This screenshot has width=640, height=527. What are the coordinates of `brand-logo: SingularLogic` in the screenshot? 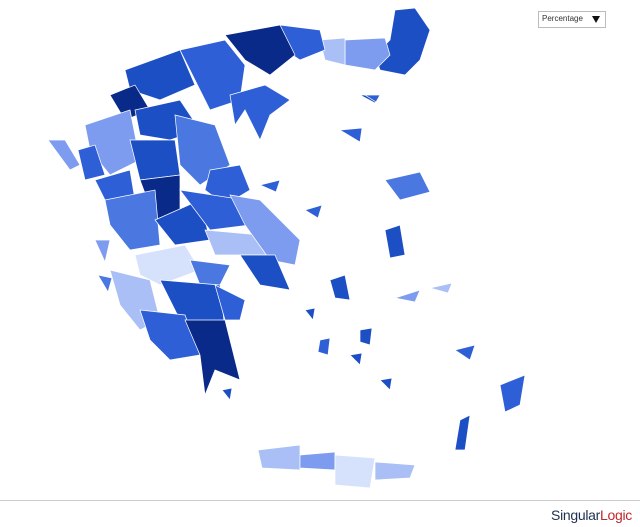 It's located at (591, 515).